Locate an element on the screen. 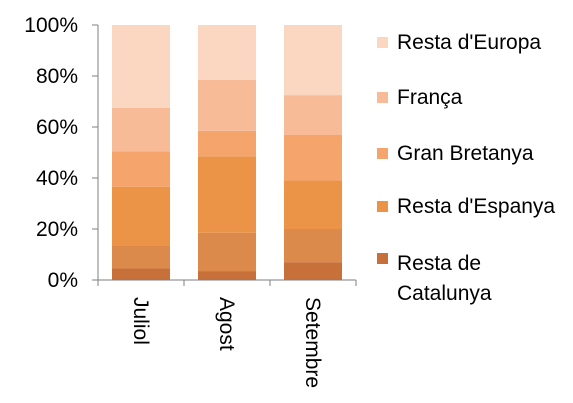 Image resolution: width=573 pixels, height=403 pixels. legend-label: Gran Bretanya is located at coordinates (465, 153).